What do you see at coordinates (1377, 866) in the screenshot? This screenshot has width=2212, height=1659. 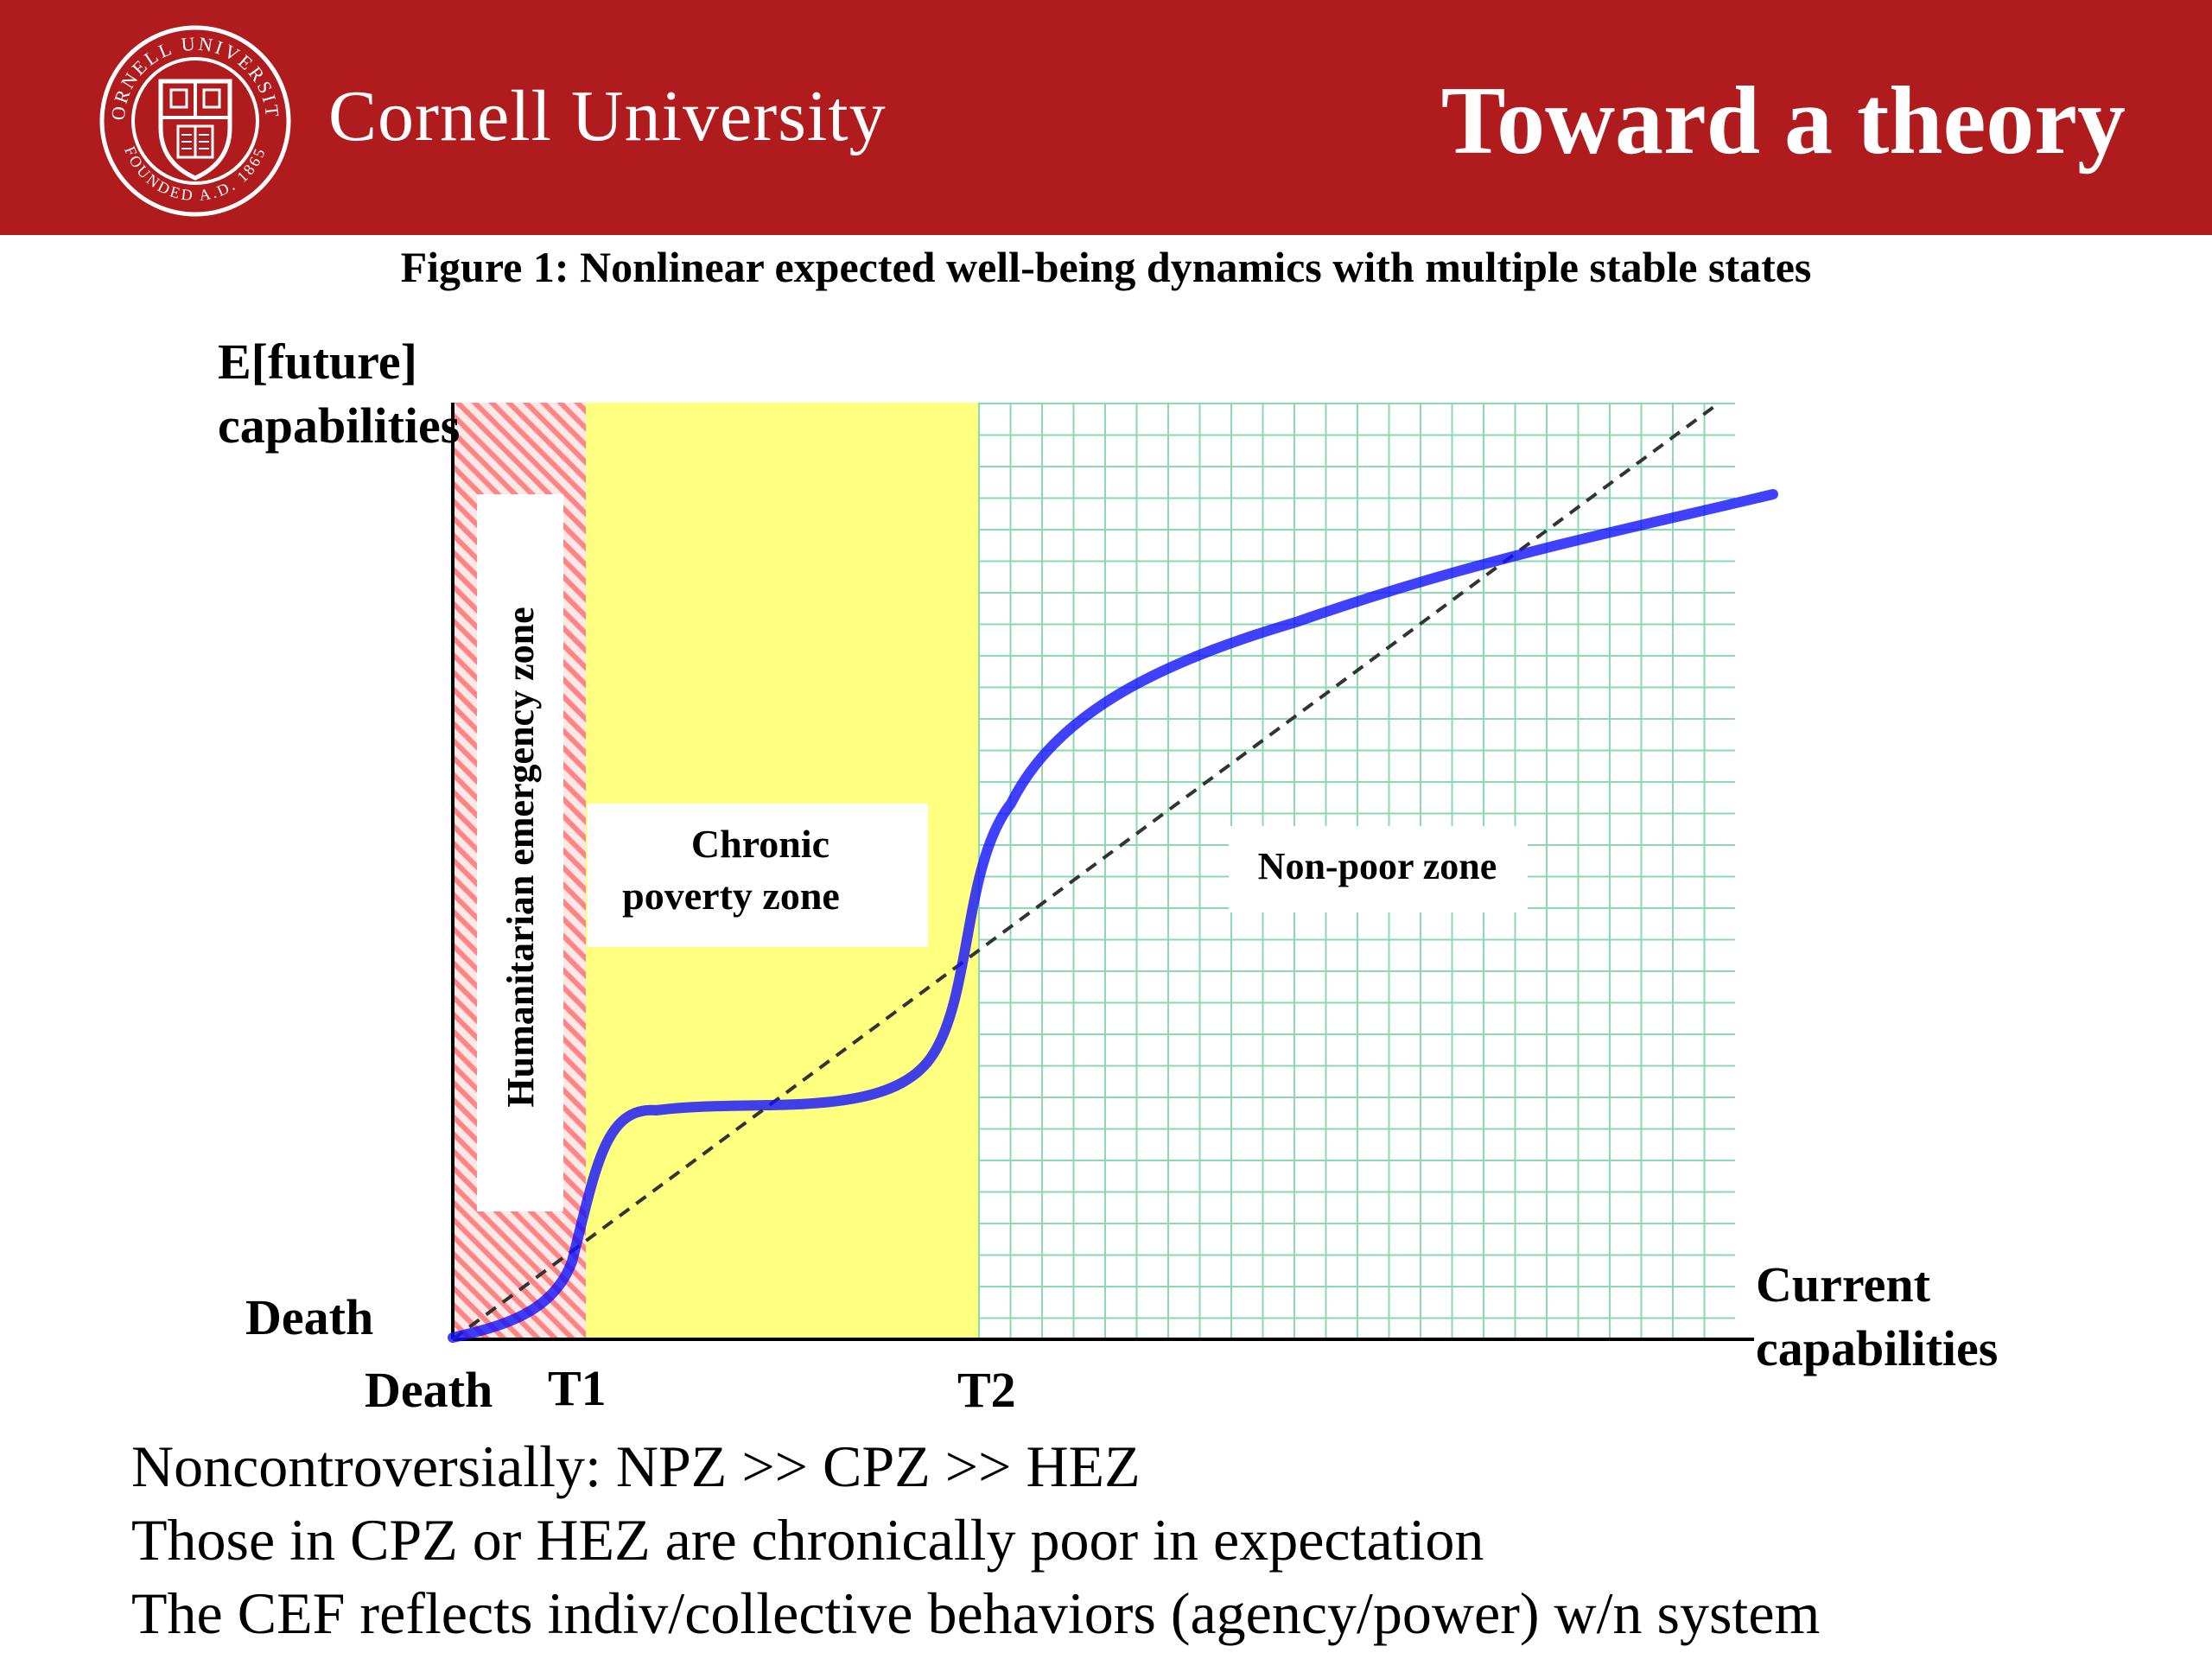 I see `nonpoor-zone-label: Non-poor zone` at bounding box center [1377, 866].